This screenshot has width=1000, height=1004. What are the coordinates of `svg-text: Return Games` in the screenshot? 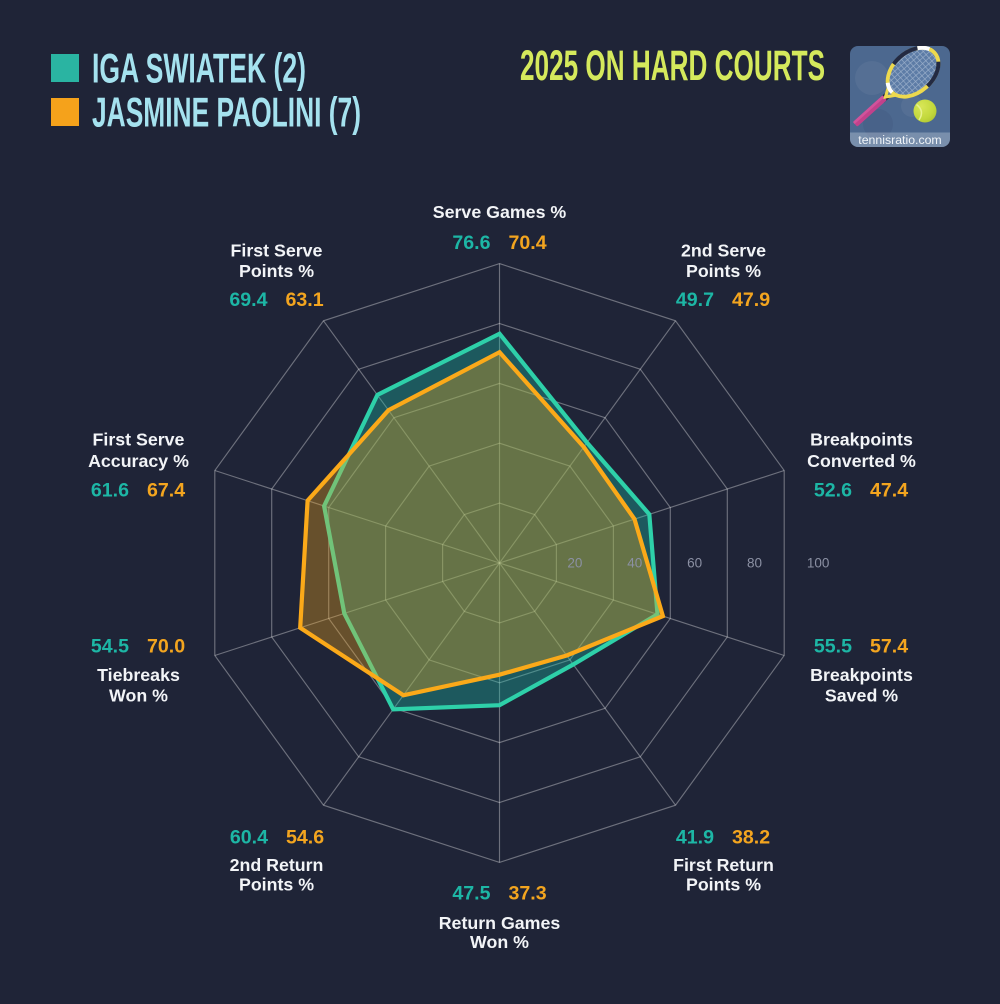 It's located at (500, 923).